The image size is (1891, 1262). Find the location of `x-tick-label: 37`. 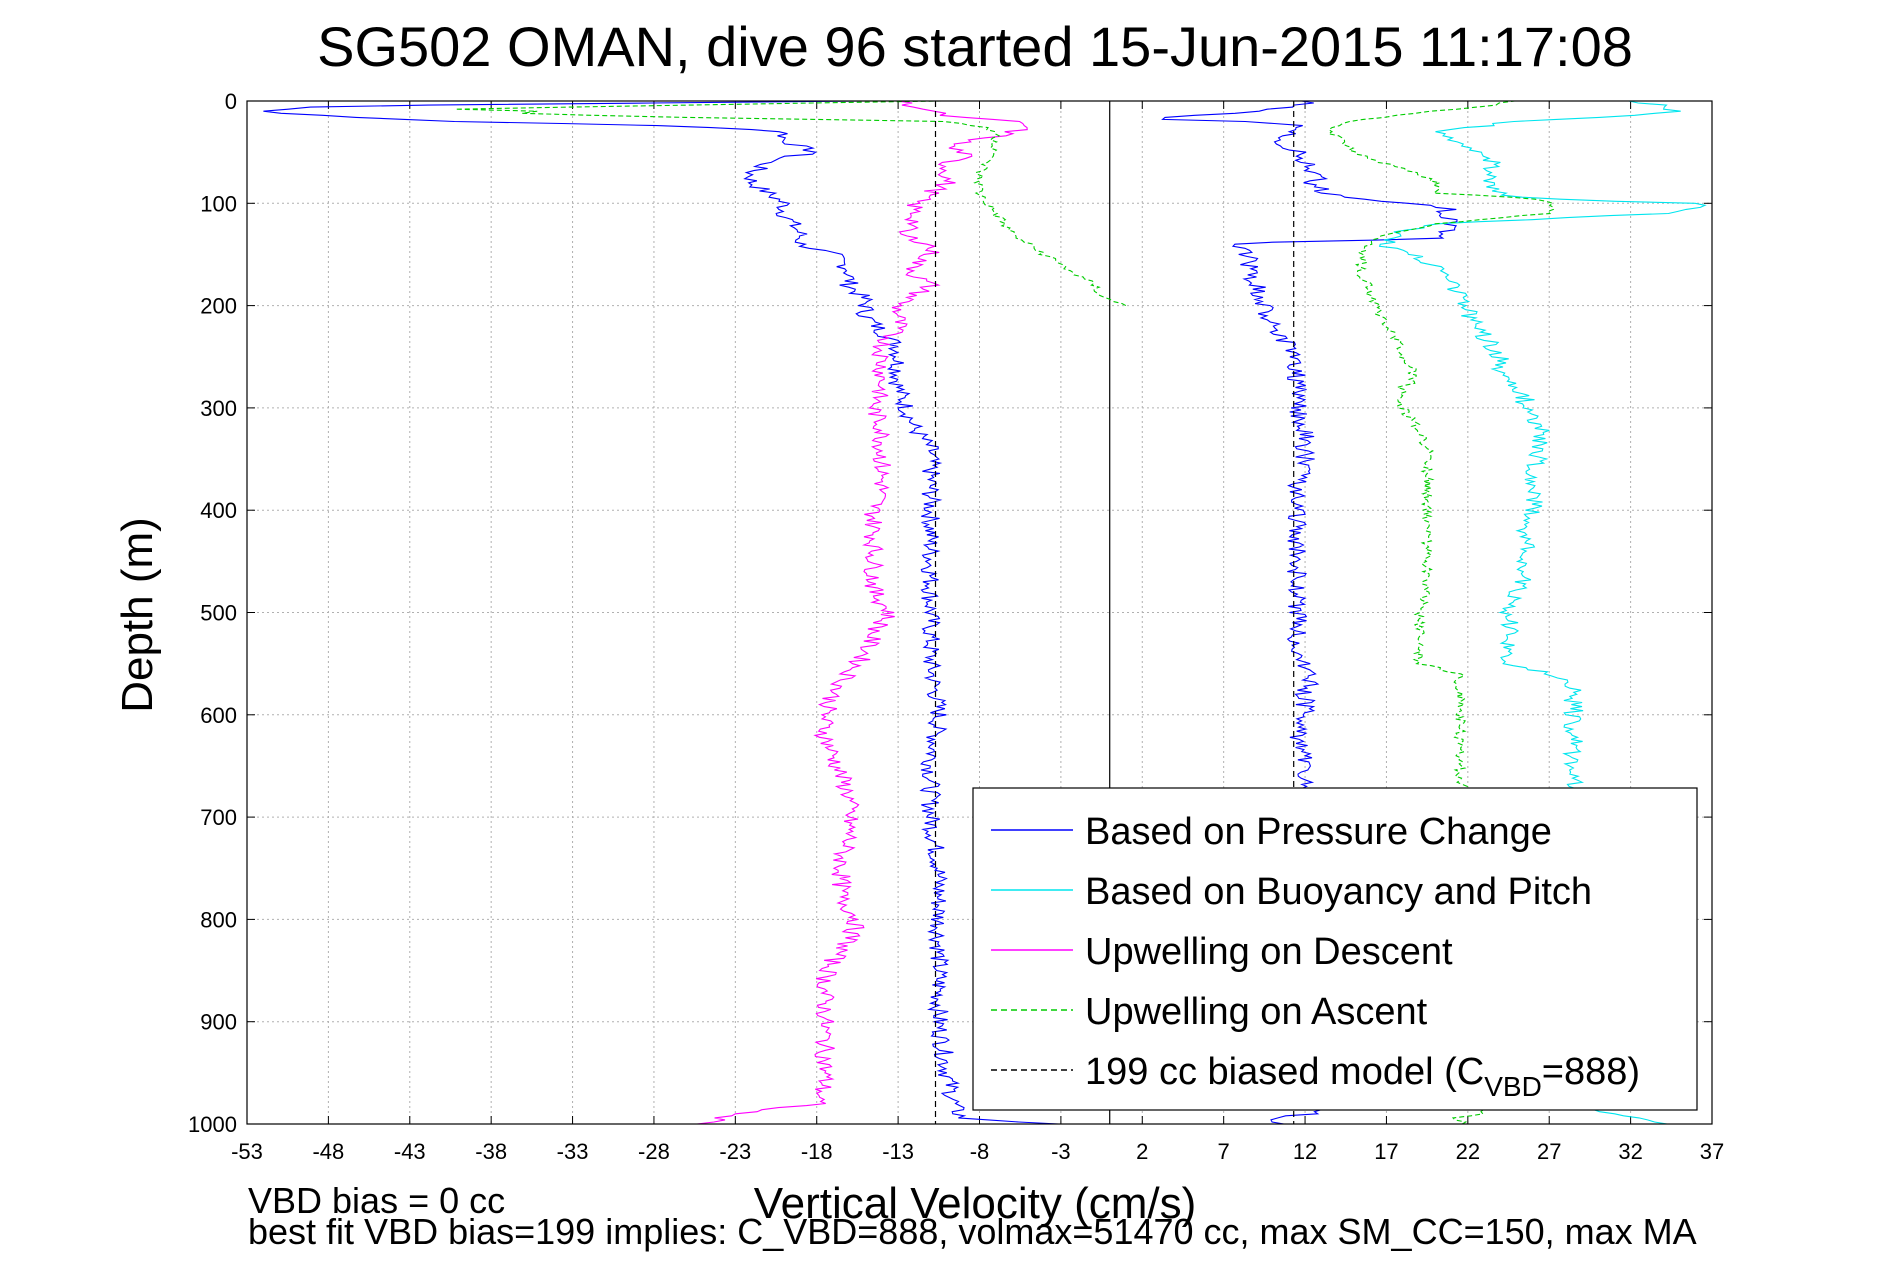

x-tick-label: 37 is located at coordinates (1712, 1151).